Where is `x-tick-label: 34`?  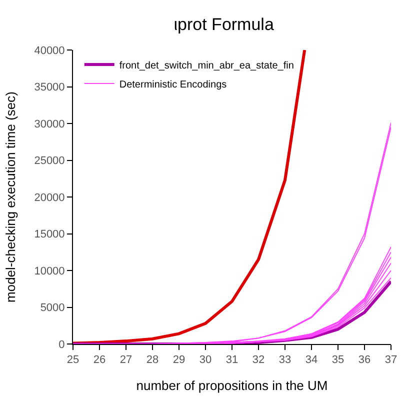 x-tick-label: 34 is located at coordinates (311, 360).